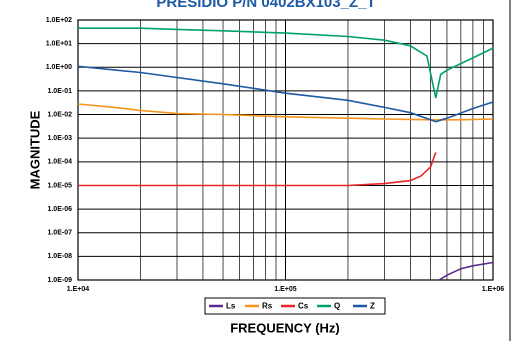 The image size is (532, 341). Describe the element at coordinates (337, 306) in the screenshot. I see `legend-label: Q` at that location.